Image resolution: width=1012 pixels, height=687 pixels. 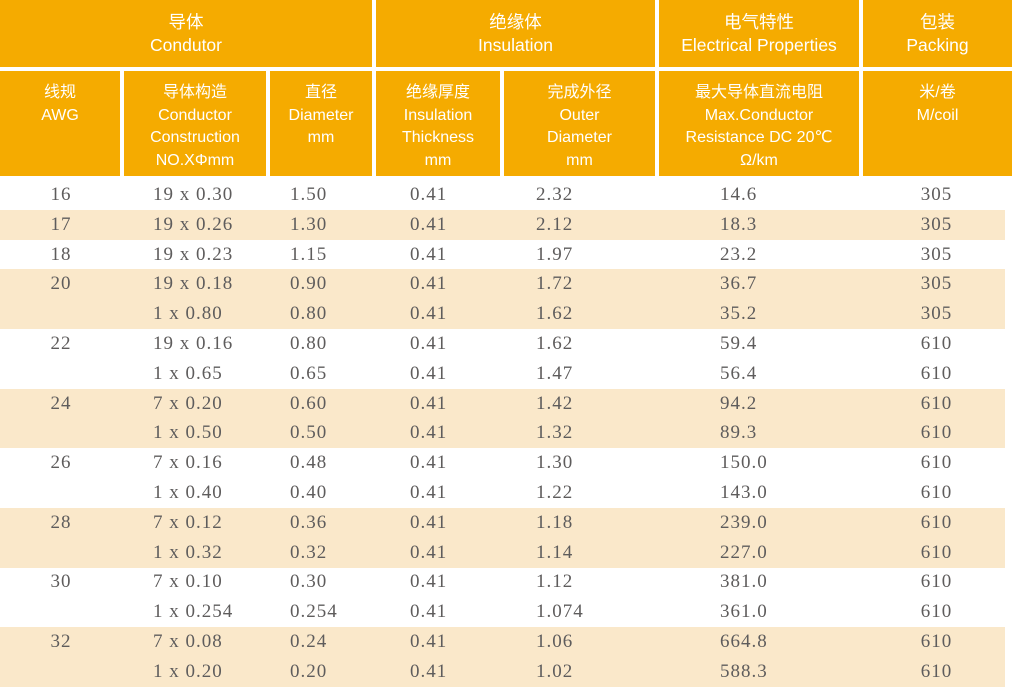 What do you see at coordinates (309, 194) in the screenshot?
I see `cell-diameter: 1.50` at bounding box center [309, 194].